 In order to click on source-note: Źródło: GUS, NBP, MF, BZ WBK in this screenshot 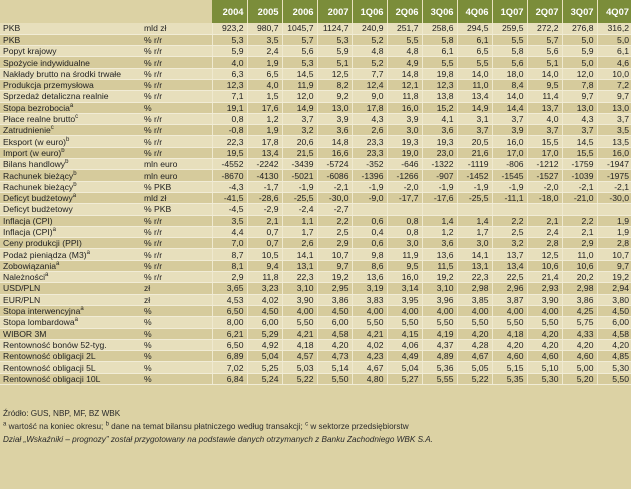, I will do `click(62, 413)`.